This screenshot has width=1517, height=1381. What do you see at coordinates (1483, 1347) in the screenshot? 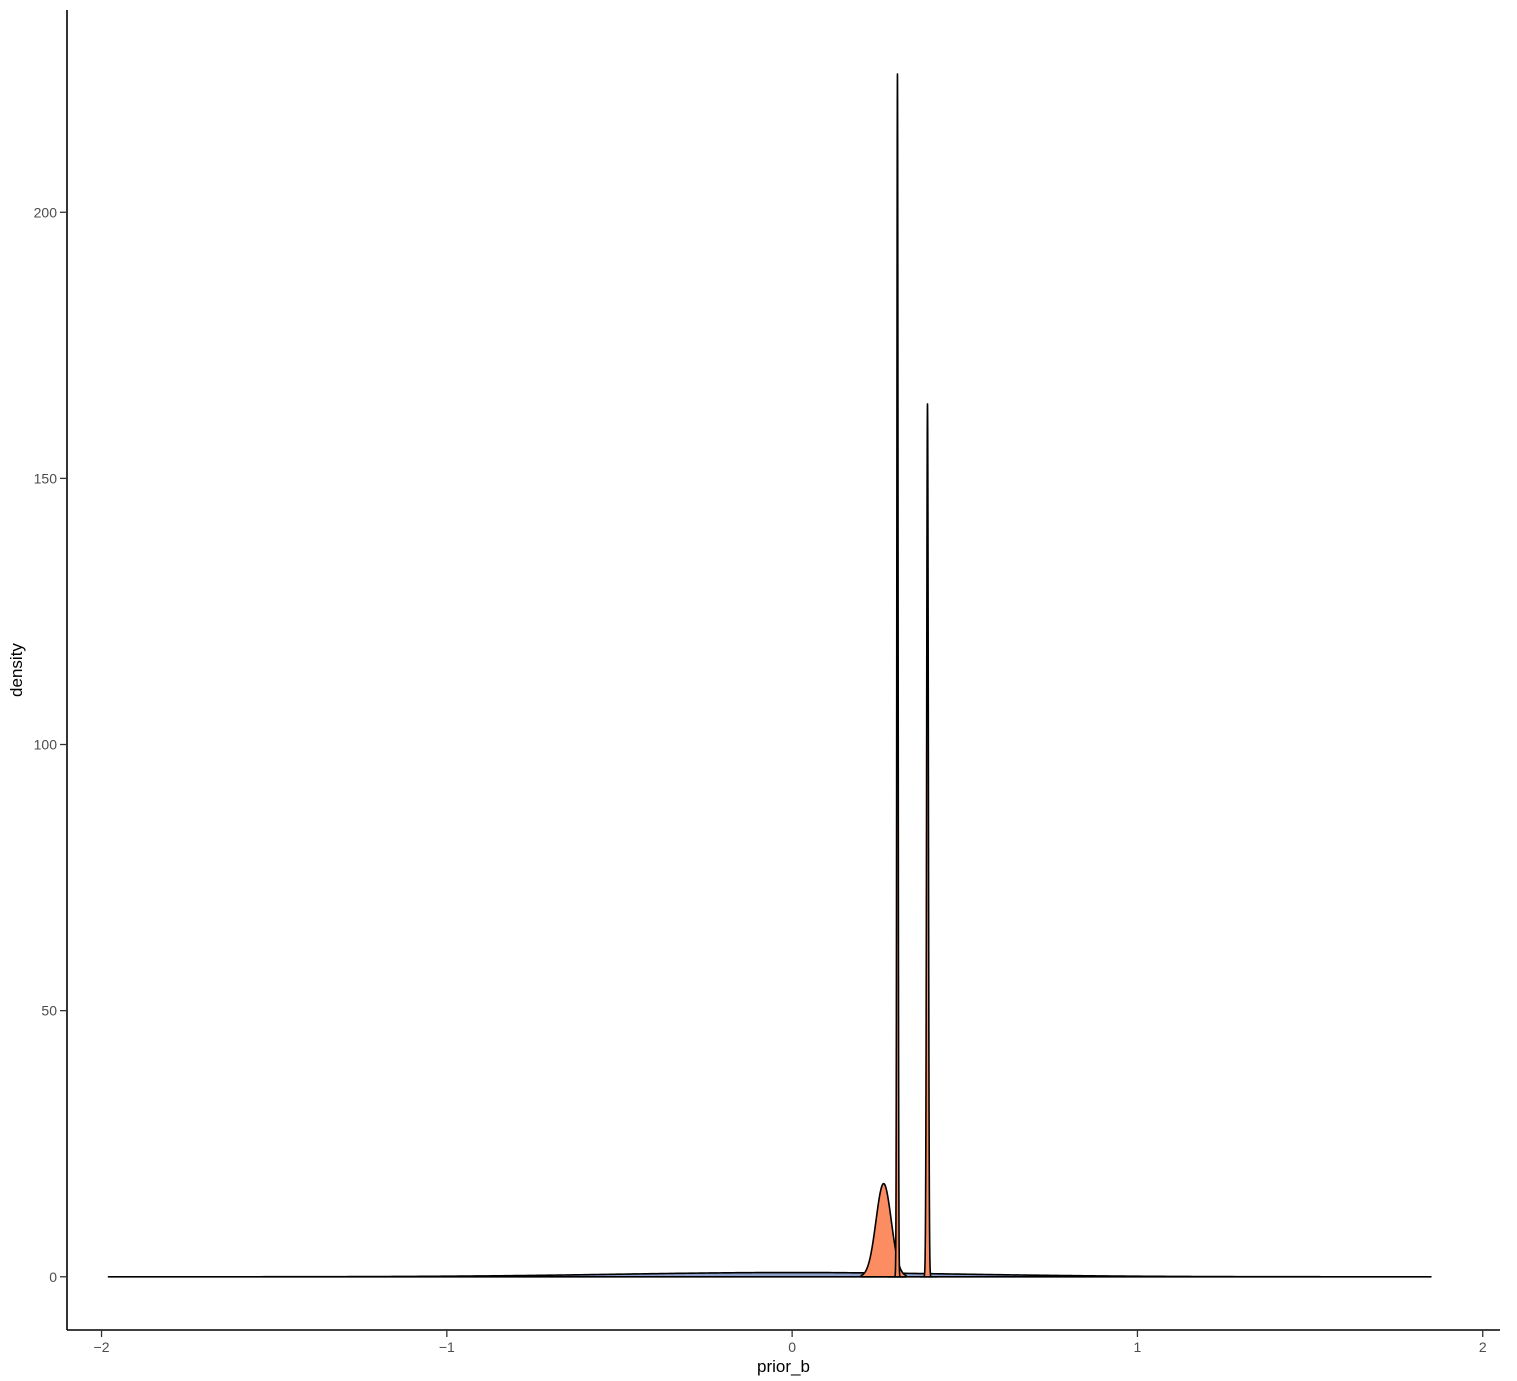
I see `x-tick-label: 2` at bounding box center [1483, 1347].